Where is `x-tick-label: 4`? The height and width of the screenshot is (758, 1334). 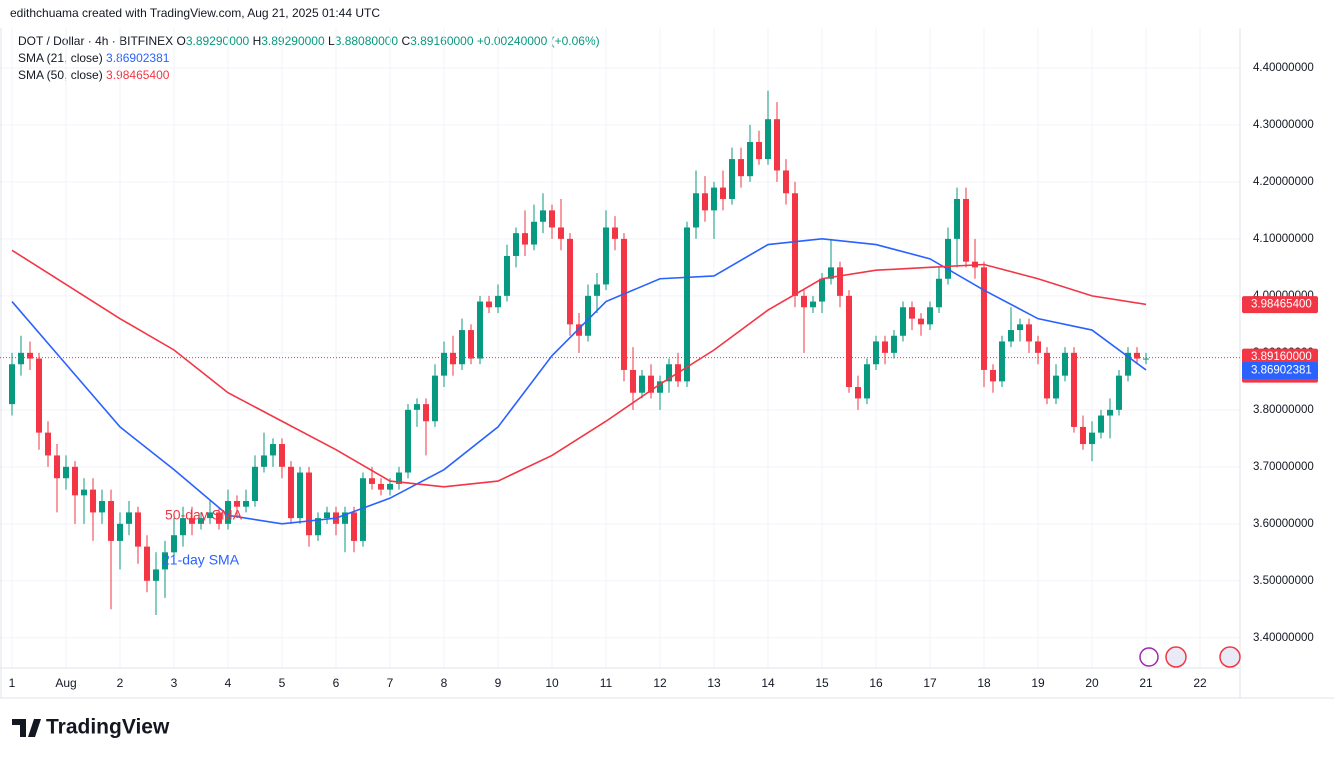
x-tick-label: 4 is located at coordinates (228, 683).